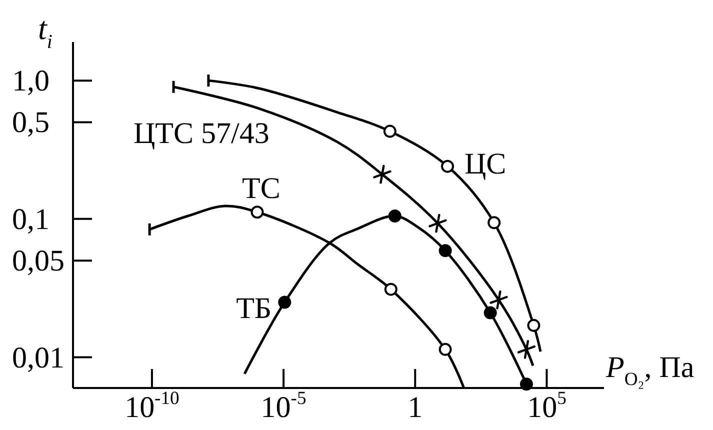  What do you see at coordinates (38, 357) in the screenshot?
I see `y-tick-label: 0,01` at bounding box center [38, 357].